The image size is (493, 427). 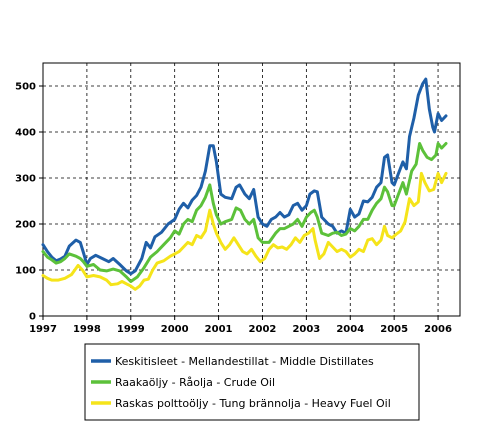 What do you see at coordinates (219, 329) in the screenshot?
I see `x-tick-label: 2001` at bounding box center [219, 329].